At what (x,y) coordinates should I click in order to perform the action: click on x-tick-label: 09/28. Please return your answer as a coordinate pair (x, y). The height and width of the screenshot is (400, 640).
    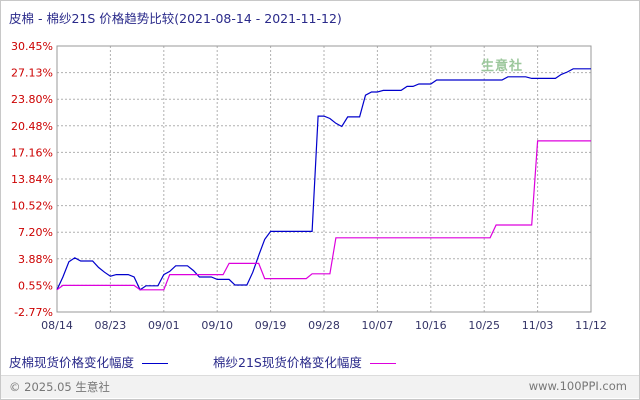
    Looking at the image, I should click on (324, 325).